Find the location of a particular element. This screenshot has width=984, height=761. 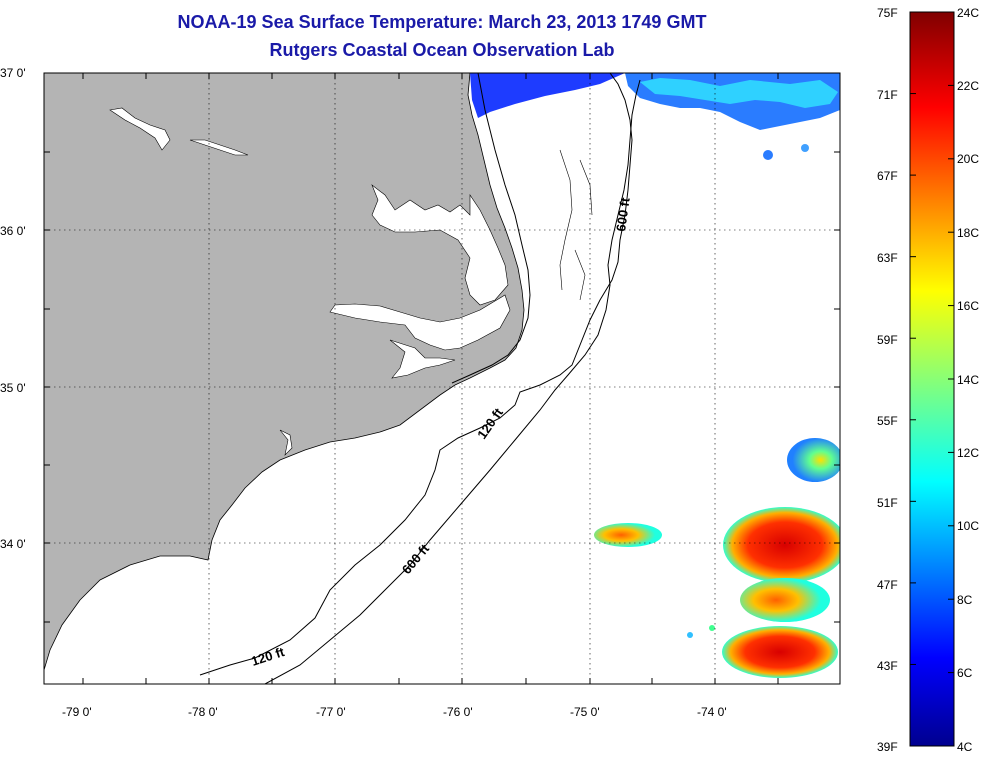

albemarle-inlets is located at coordinates (140, 129).